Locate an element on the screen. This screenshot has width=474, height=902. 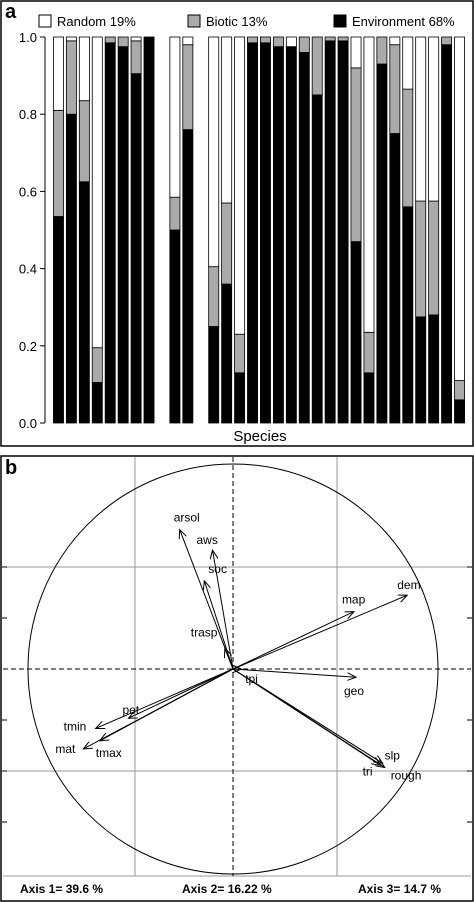
vector-pet is located at coordinates (181, 693).